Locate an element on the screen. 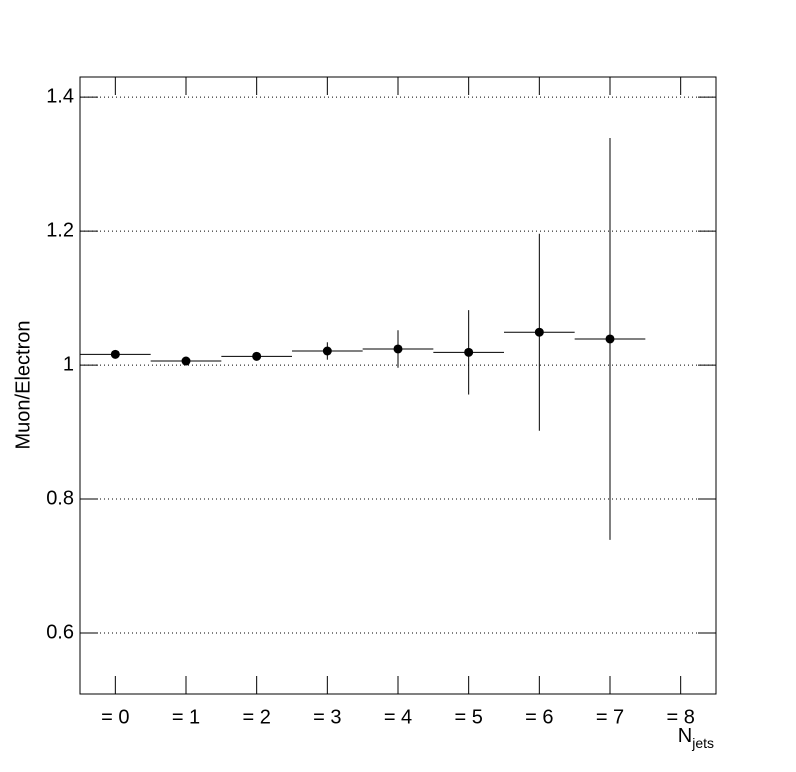 The width and height of the screenshot is (796, 772). x-tick-label: = 3 is located at coordinates (327, 717).